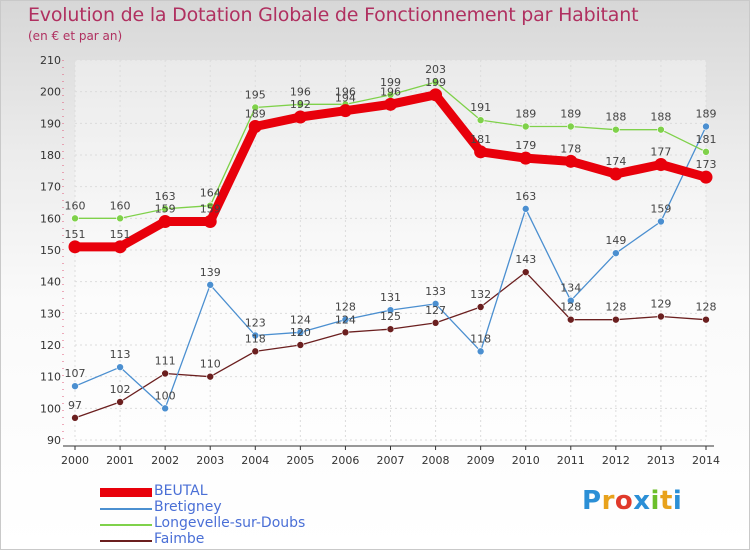 This screenshot has width=750, height=550. Describe the element at coordinates (54, 440) in the screenshot. I see `y-tick-label: 90` at that location.